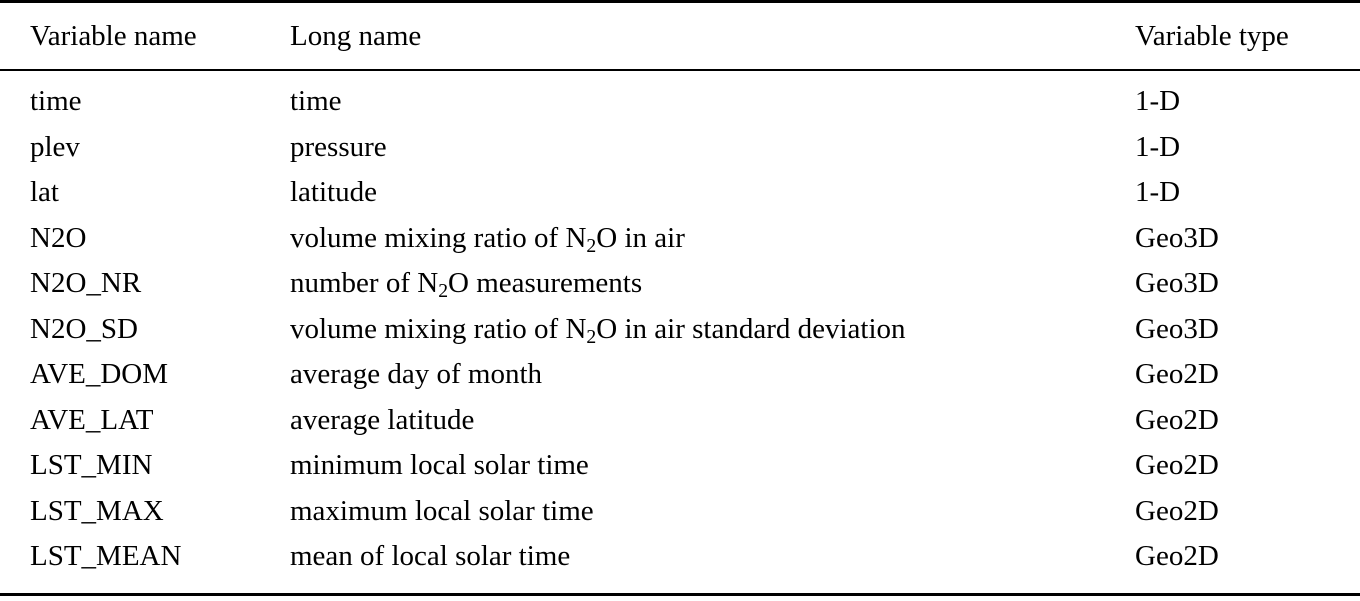 This screenshot has height=601, width=1360. Describe the element at coordinates (545, 283) in the screenshot. I see `long-name-text-post: O measurements` at that location.